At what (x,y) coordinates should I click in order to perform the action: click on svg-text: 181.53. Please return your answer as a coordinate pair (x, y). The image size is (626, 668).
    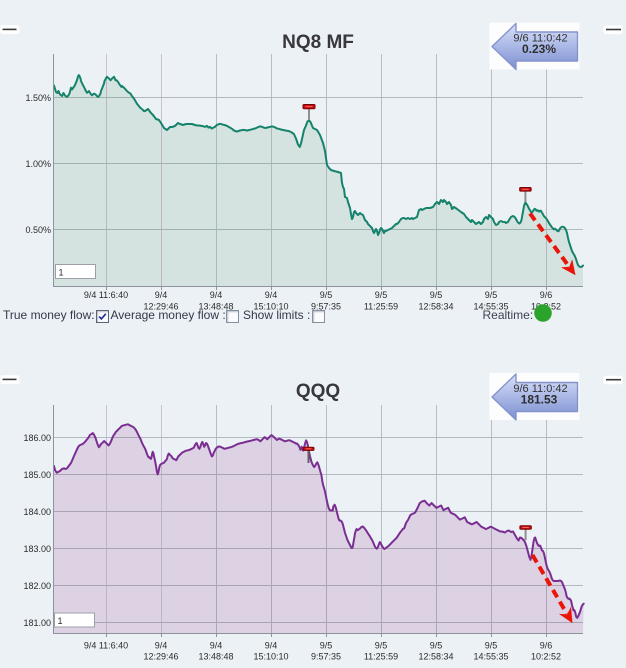
    Looking at the image, I should click on (539, 400).